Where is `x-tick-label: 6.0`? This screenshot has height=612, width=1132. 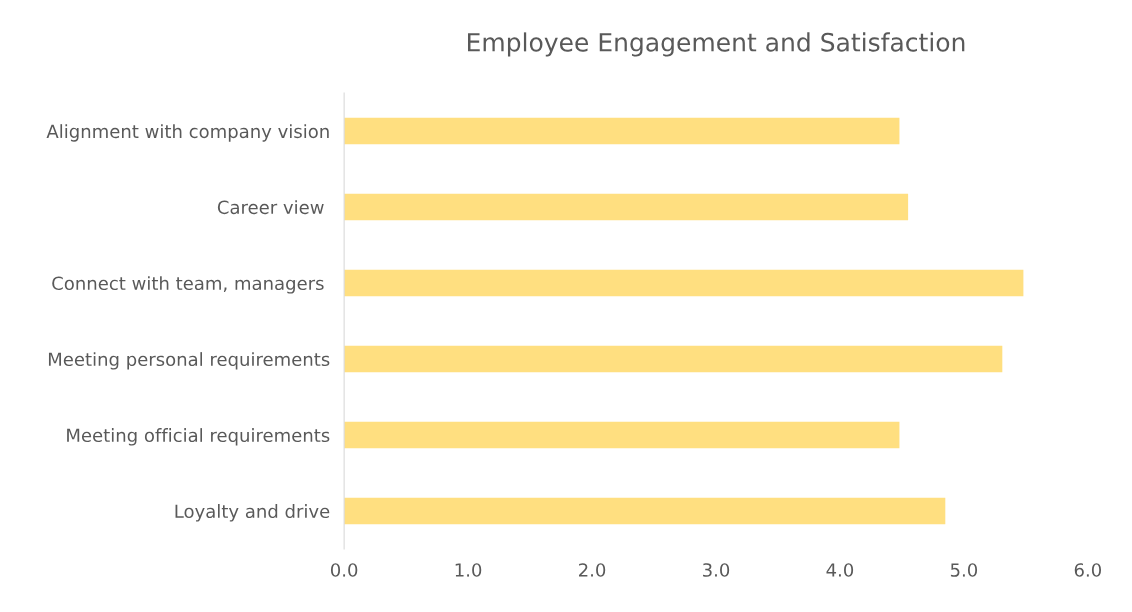
x-tick-label: 6.0 is located at coordinates (1088, 570).